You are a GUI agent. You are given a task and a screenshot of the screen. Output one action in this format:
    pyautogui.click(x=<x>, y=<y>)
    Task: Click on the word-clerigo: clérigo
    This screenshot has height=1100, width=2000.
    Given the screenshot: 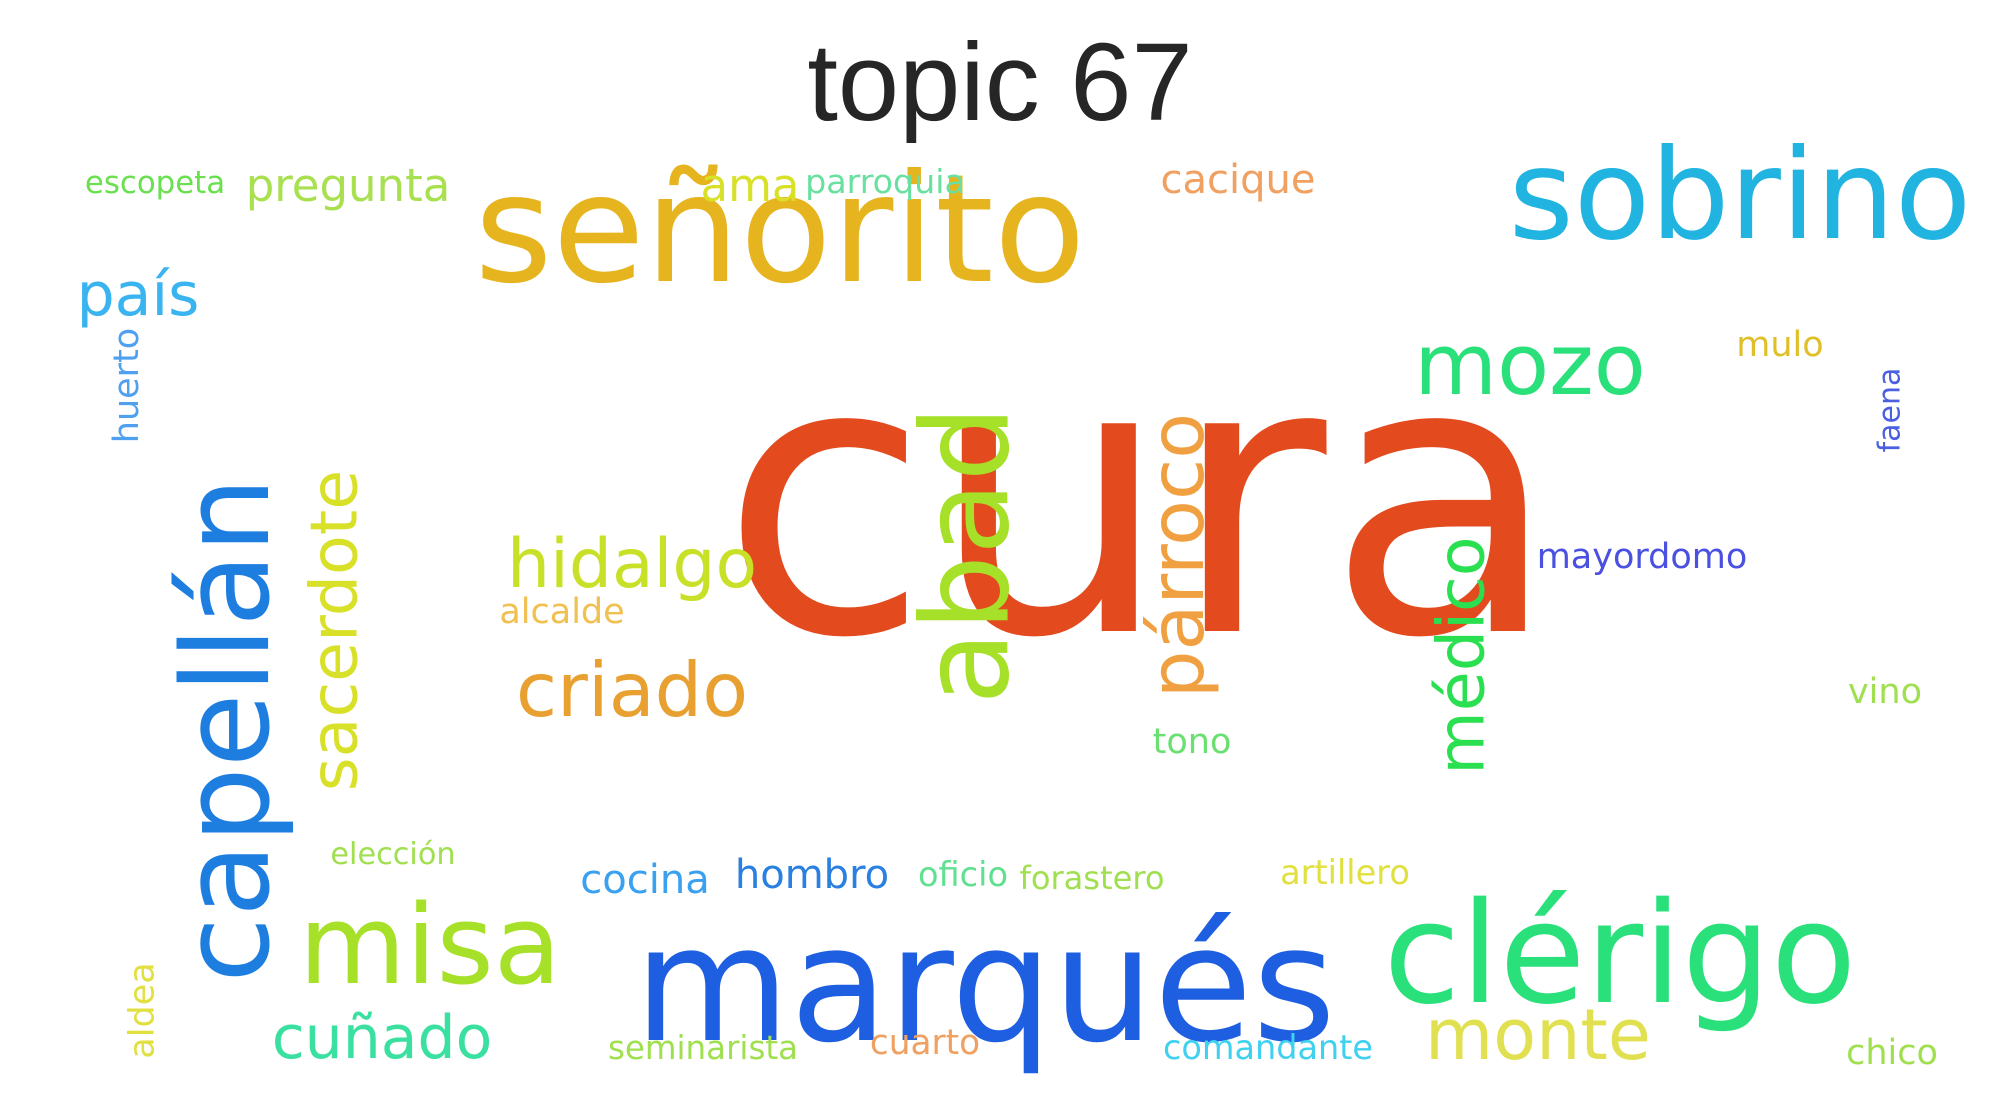 What is the action you would take?
    pyautogui.click(x=1620, y=954)
    